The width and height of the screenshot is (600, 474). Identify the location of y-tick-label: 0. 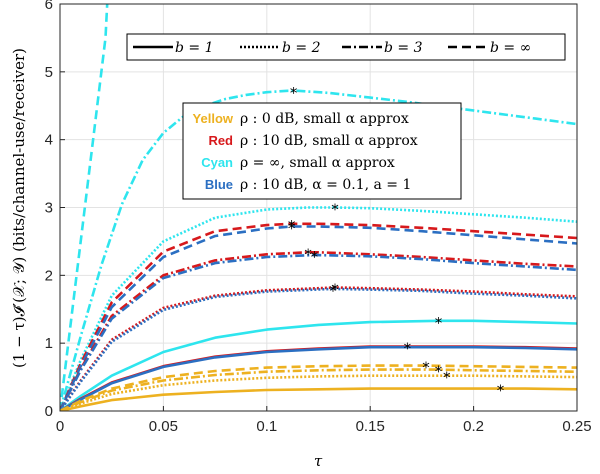
(49, 411).